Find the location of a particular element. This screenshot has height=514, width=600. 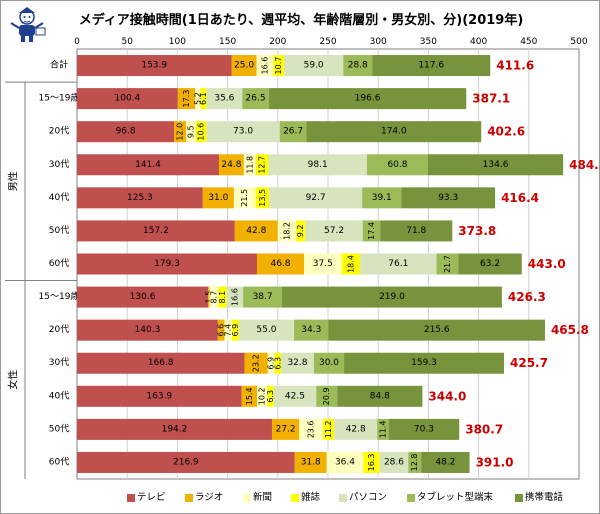

total-label: 402.6 is located at coordinates (506, 132).